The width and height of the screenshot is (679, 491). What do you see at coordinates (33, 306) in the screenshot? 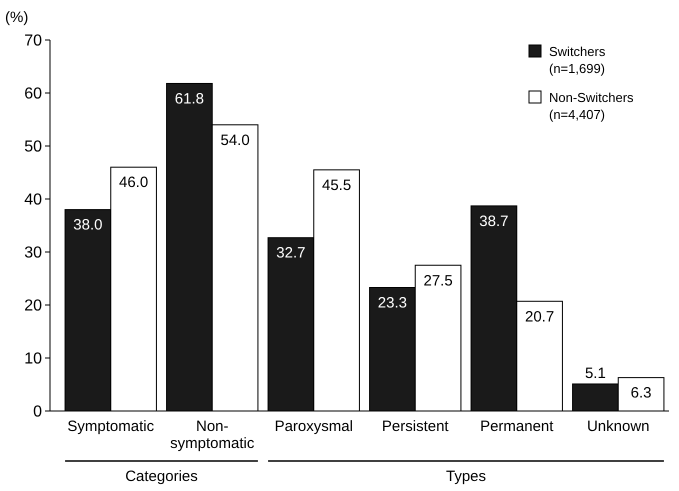
I see `y-tick-label: 20` at bounding box center [33, 306].